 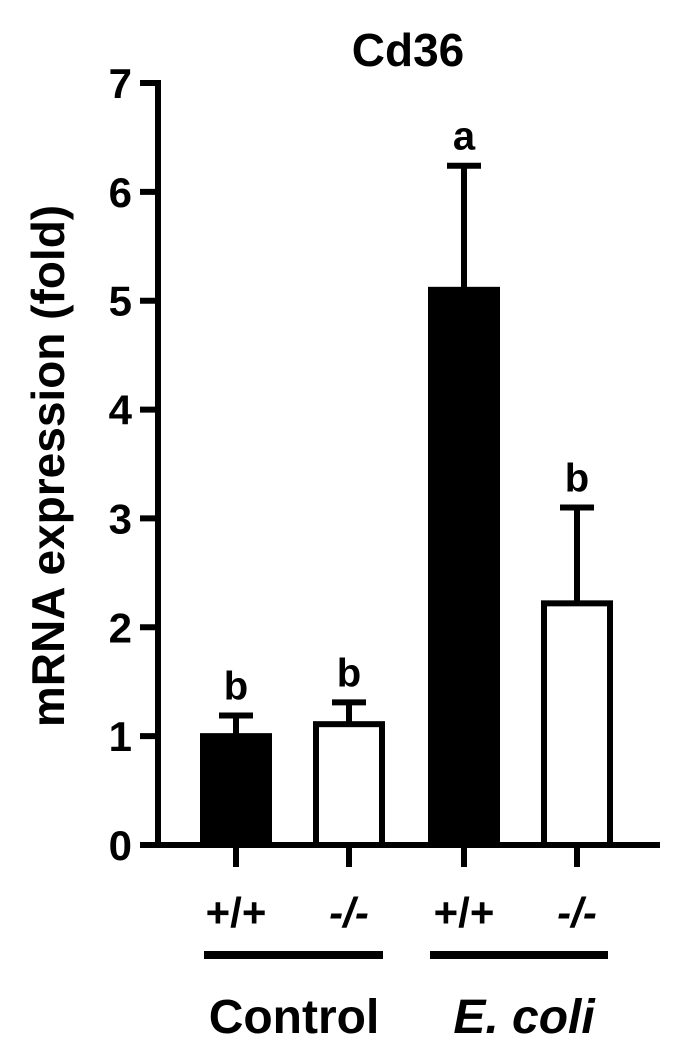 I want to click on significance-label: a, so click(x=464, y=137).